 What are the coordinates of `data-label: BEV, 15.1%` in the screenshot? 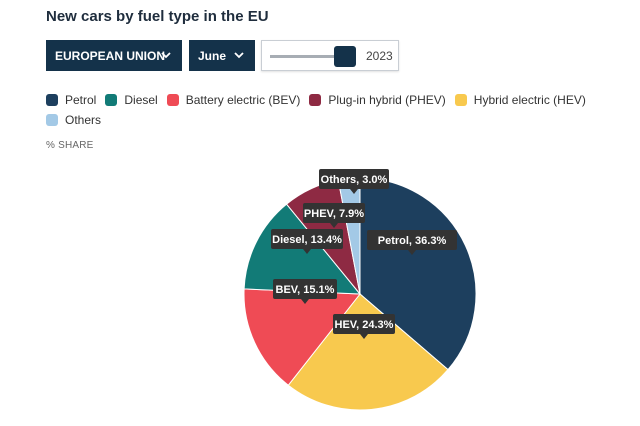 It's located at (305, 291).